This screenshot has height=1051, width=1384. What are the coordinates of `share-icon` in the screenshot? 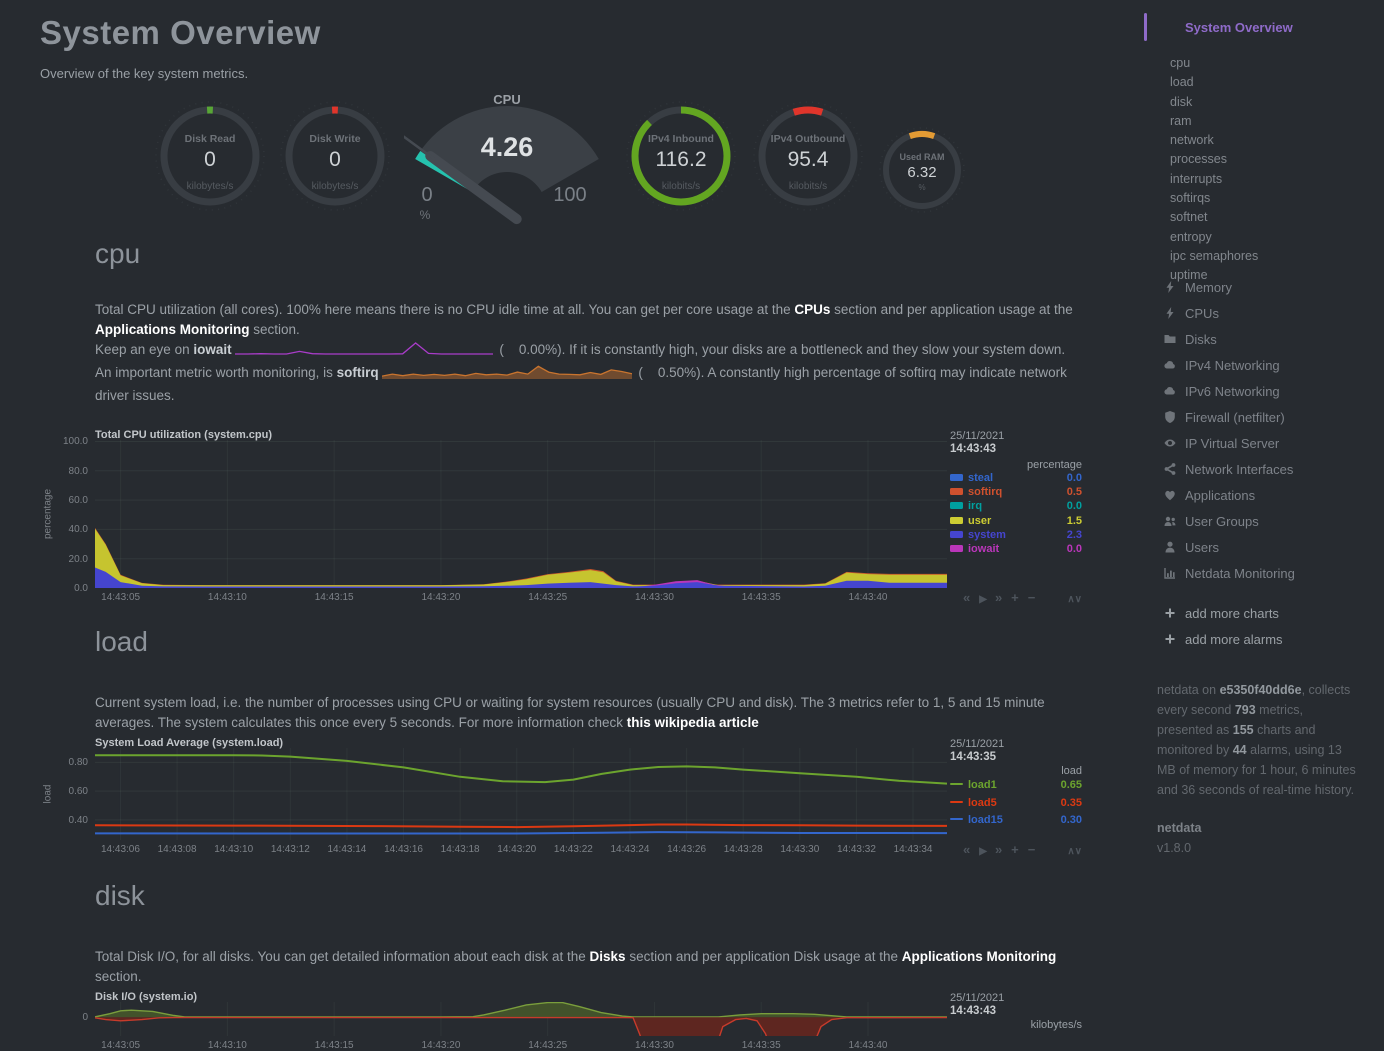 It's located at (1170, 469).